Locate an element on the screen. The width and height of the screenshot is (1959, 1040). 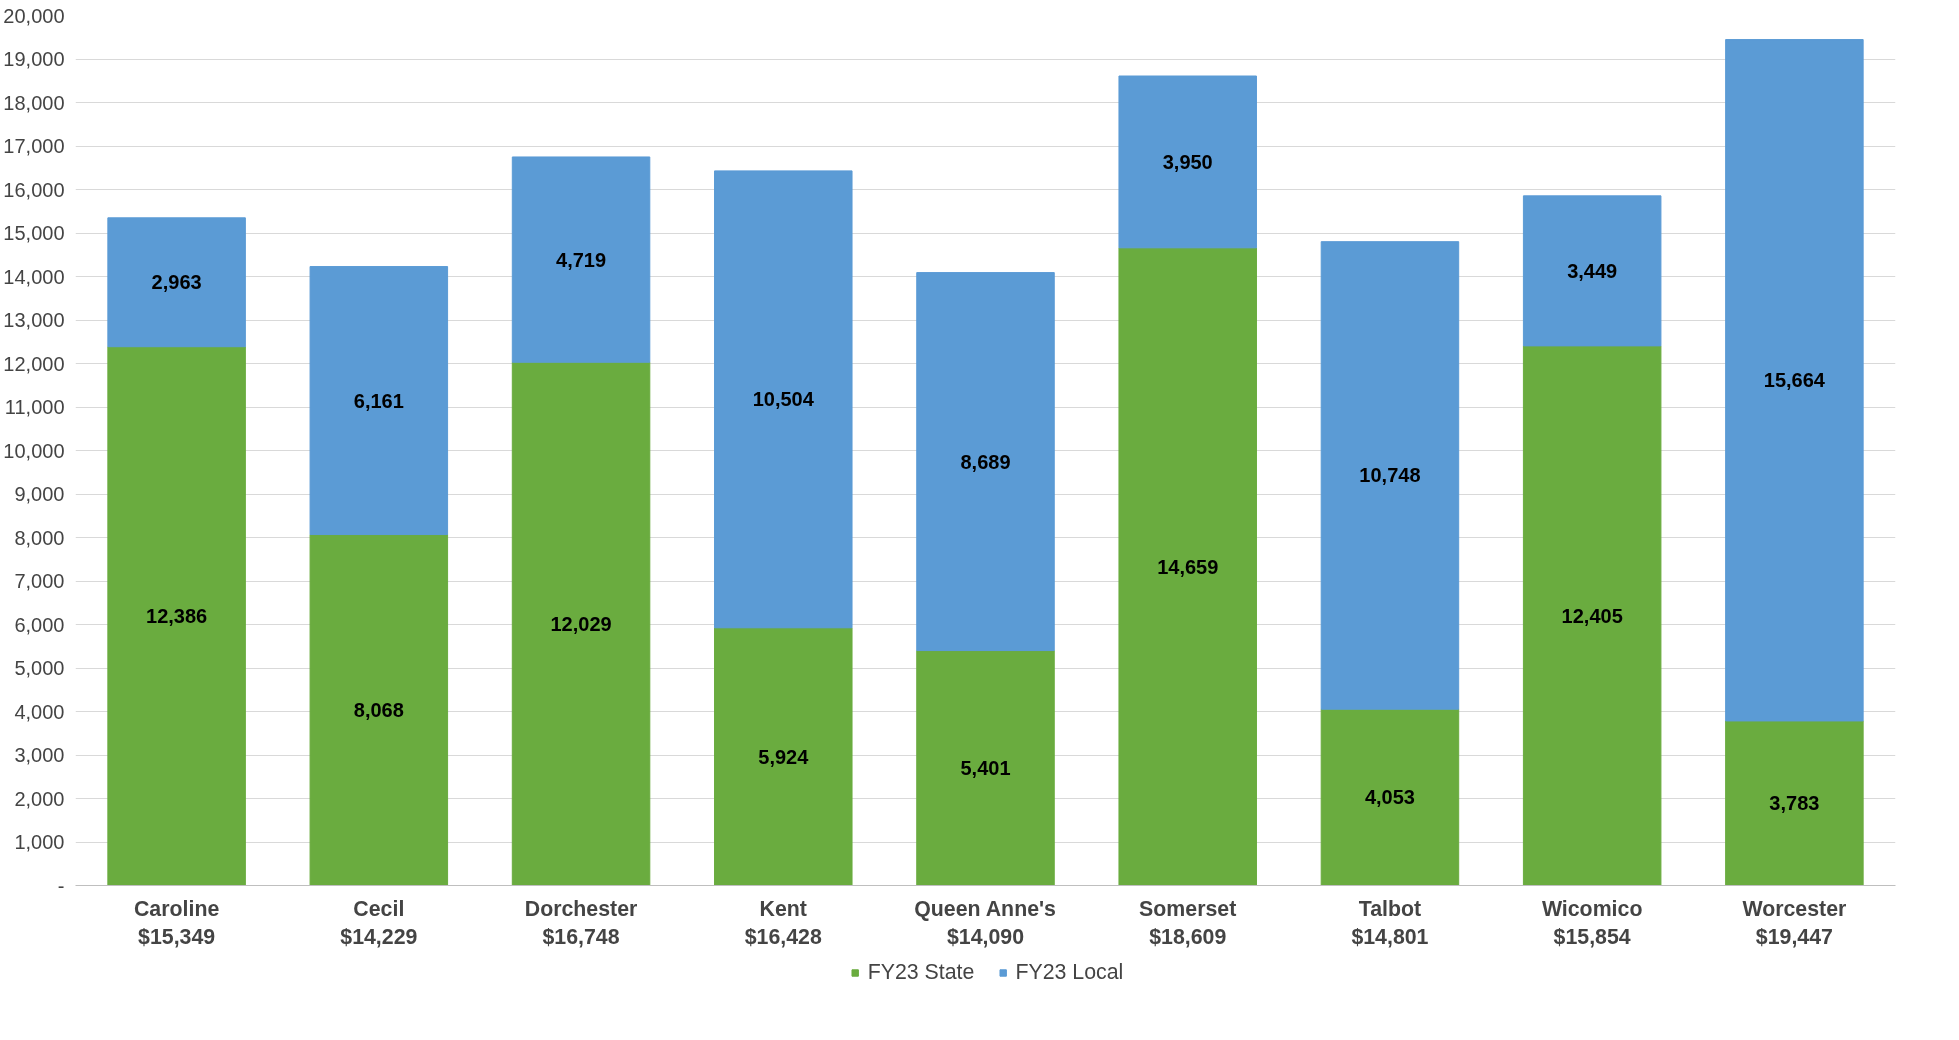
y-tick-label: 16,000 is located at coordinates (34, 189).